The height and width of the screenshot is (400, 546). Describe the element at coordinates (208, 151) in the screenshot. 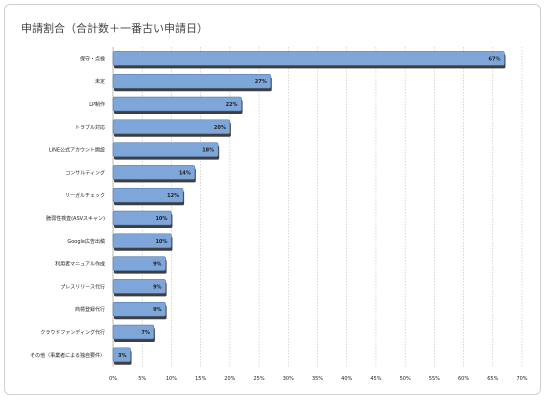

I see `data-label: 18%` at that location.